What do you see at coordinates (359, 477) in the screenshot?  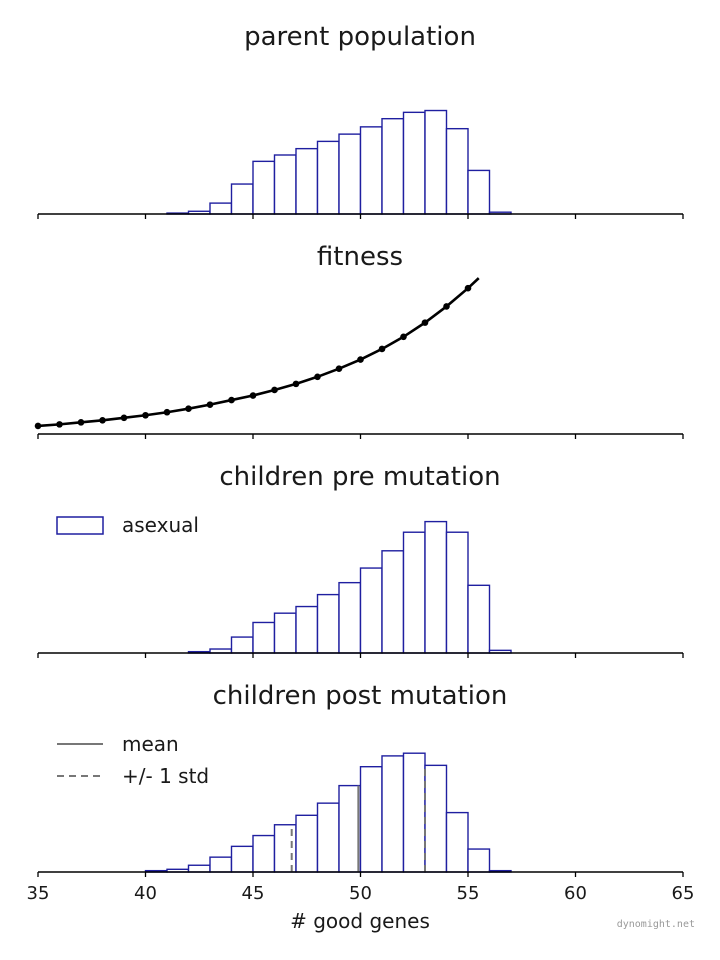 I see `panel-3-title: children pre mutation` at bounding box center [359, 477].